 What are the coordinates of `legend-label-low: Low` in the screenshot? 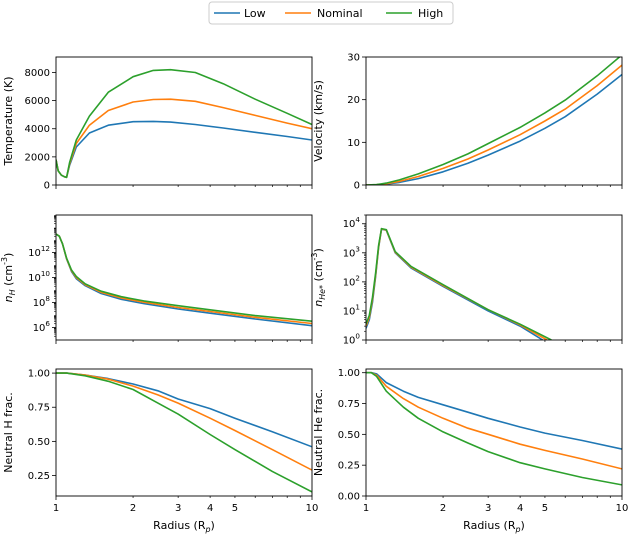 It's located at (255, 13).